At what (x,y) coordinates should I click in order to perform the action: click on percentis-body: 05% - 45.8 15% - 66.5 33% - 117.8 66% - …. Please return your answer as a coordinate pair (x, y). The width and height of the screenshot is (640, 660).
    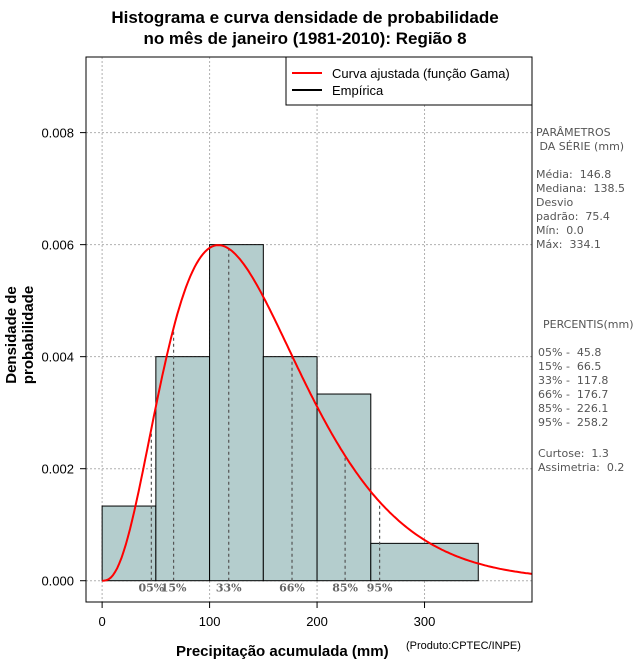
    Looking at the image, I should click on (573, 387).